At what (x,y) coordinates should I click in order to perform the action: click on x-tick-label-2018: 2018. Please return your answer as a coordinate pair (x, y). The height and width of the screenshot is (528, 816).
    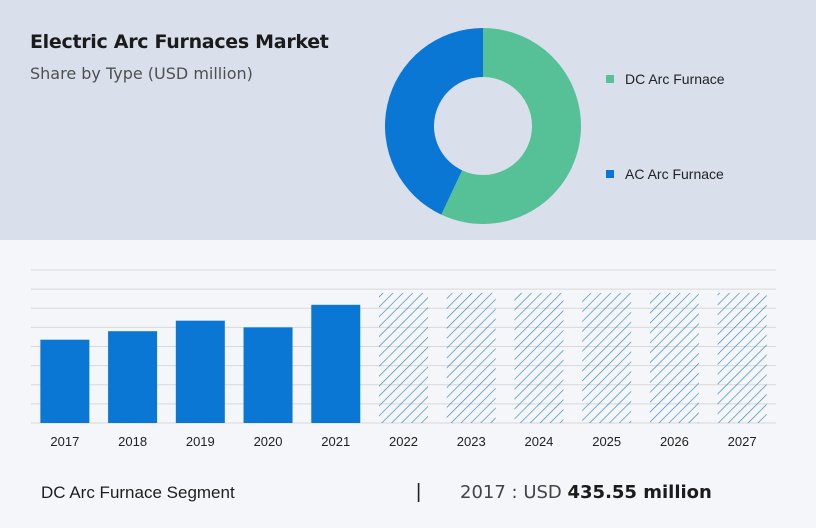
    Looking at the image, I should click on (132, 441).